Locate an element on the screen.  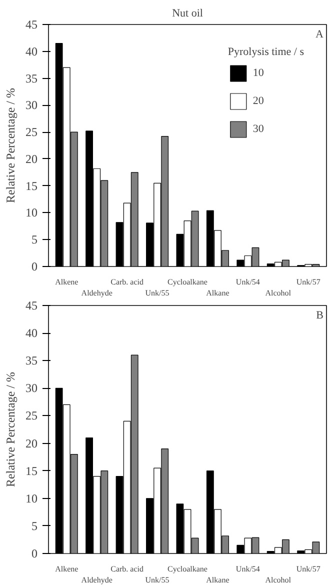
annotation: A is located at coordinates (320, 34).